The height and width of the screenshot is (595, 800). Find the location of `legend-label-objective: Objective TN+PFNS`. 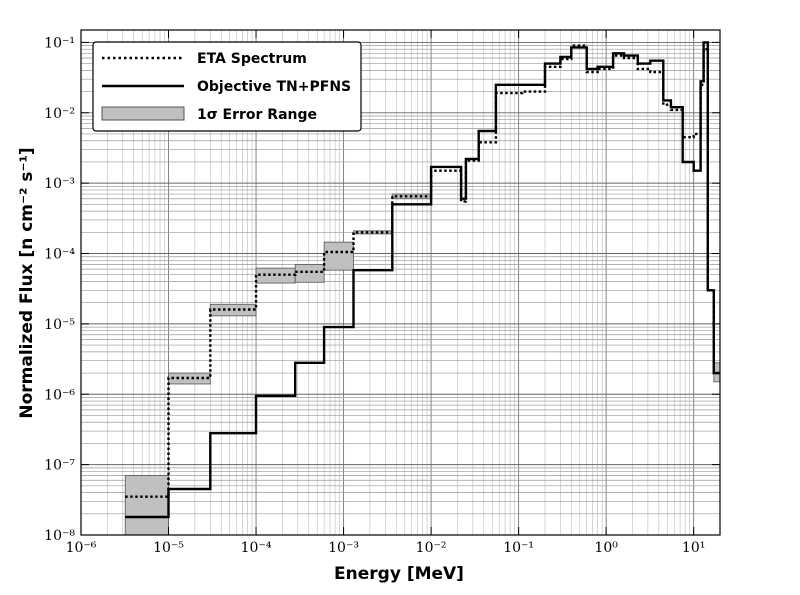

legend-label-objective: Objective TN+PFNS is located at coordinates (274, 87).